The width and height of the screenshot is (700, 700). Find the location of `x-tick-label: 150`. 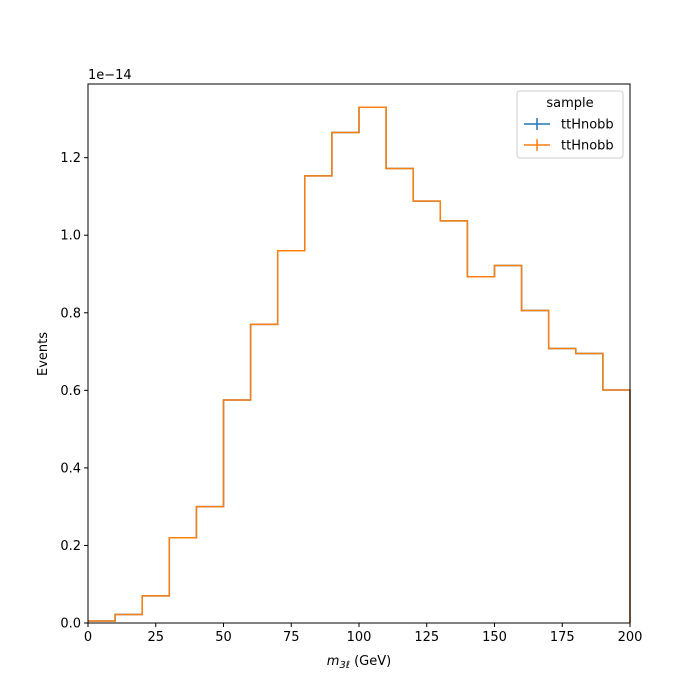

x-tick-label: 150 is located at coordinates (494, 637).